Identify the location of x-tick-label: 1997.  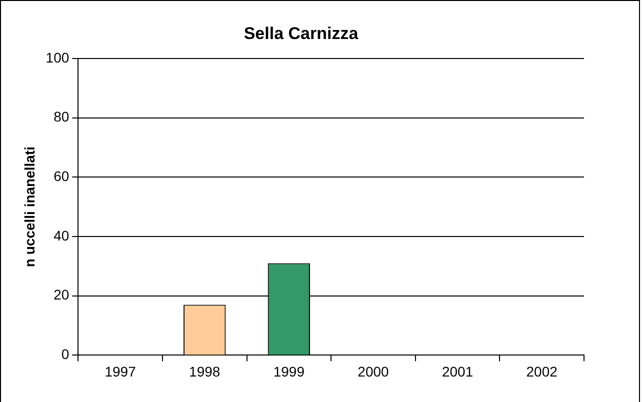
(120, 371).